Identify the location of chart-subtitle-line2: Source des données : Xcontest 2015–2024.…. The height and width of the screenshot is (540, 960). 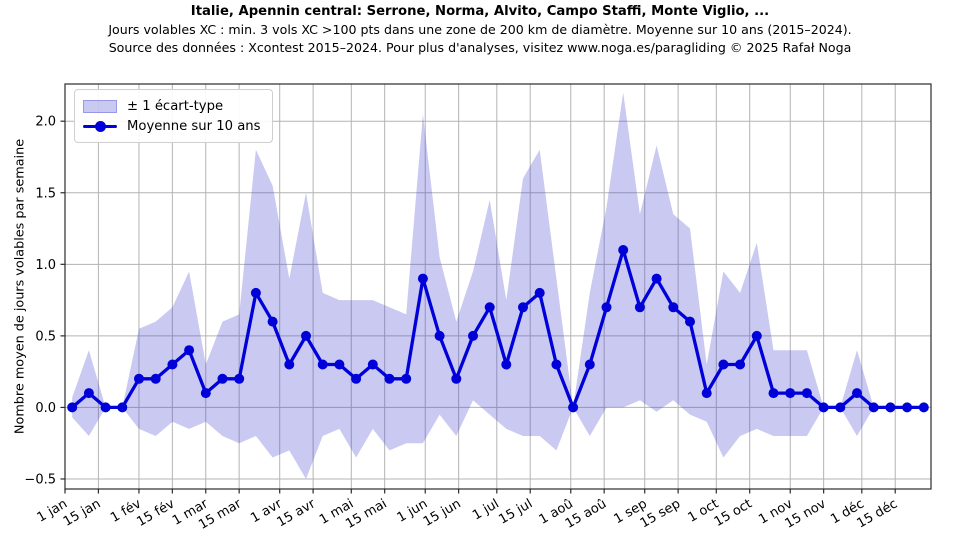
(480, 47).